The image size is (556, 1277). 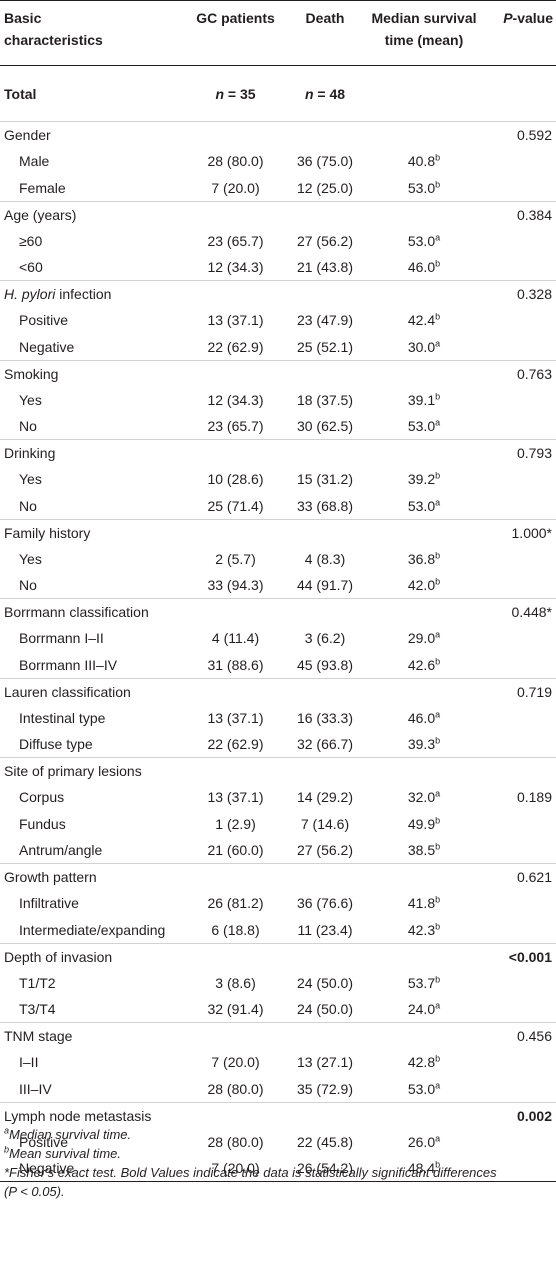 I want to click on gc-patients-cell: 3 (8.6), so click(x=235, y=982).